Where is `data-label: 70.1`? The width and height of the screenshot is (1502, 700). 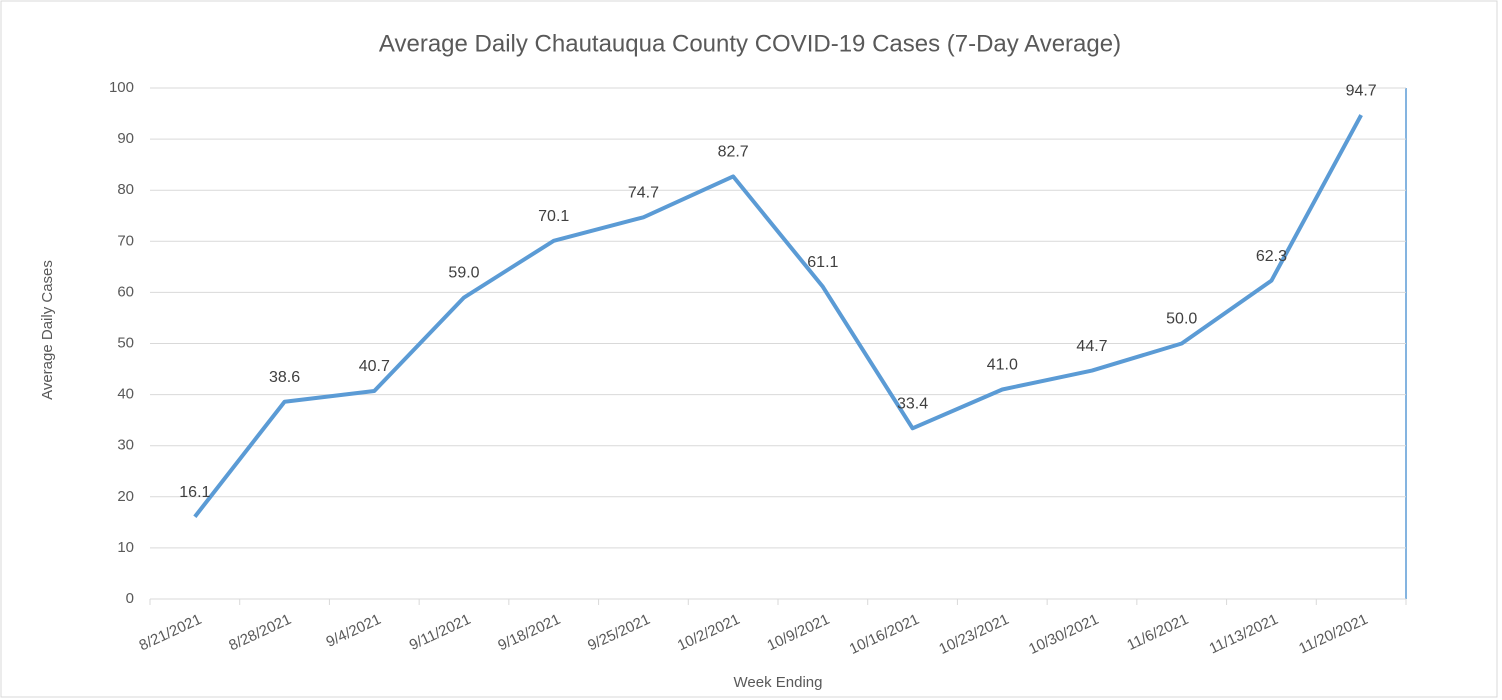 data-label: 70.1 is located at coordinates (553, 216).